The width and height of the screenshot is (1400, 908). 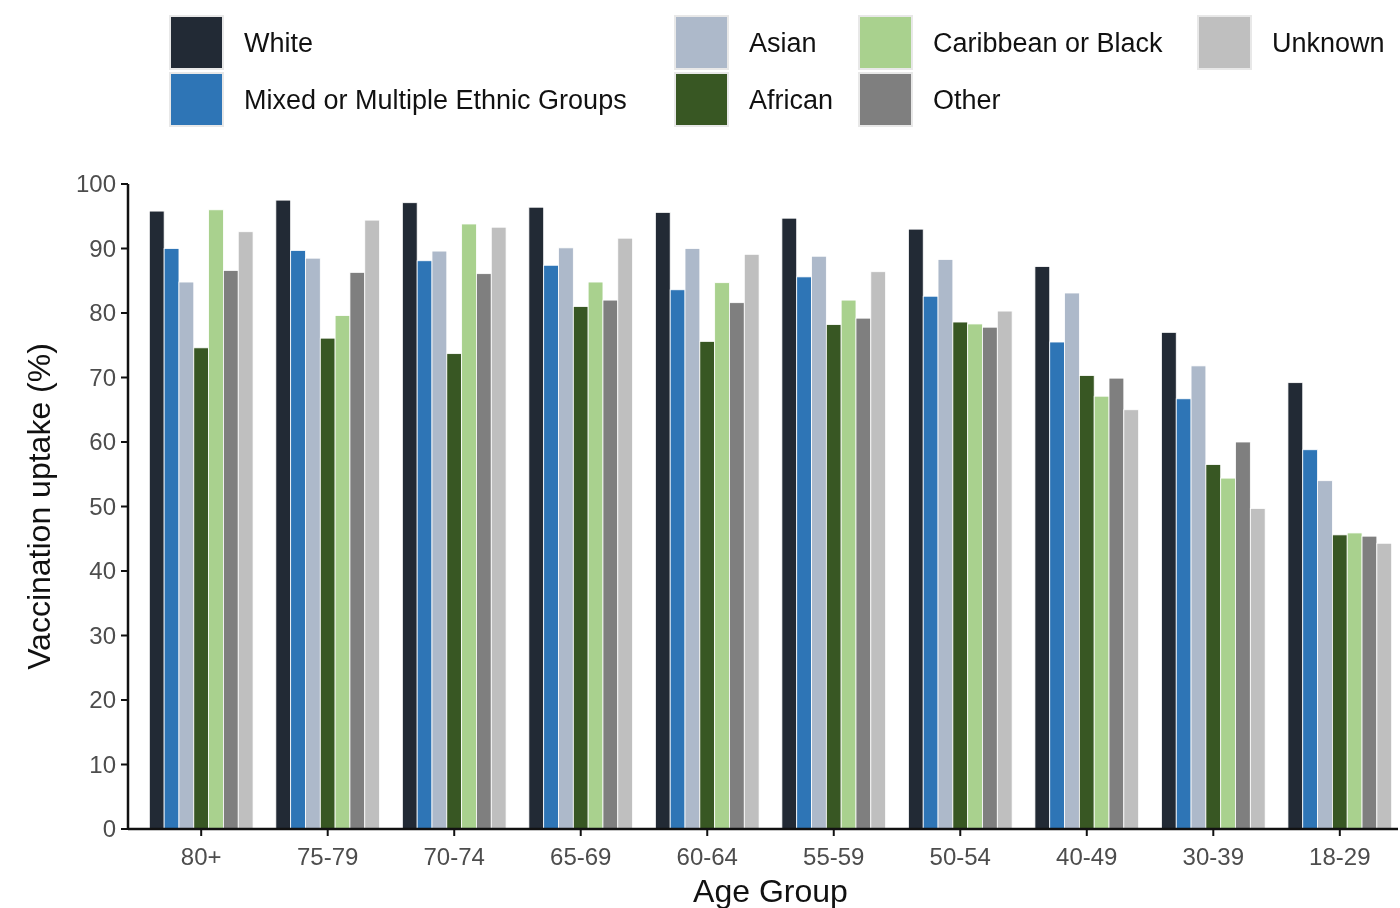 What do you see at coordinates (435, 100) in the screenshot?
I see `legend-label: Mixed or Multiple Ethnic Groups` at bounding box center [435, 100].